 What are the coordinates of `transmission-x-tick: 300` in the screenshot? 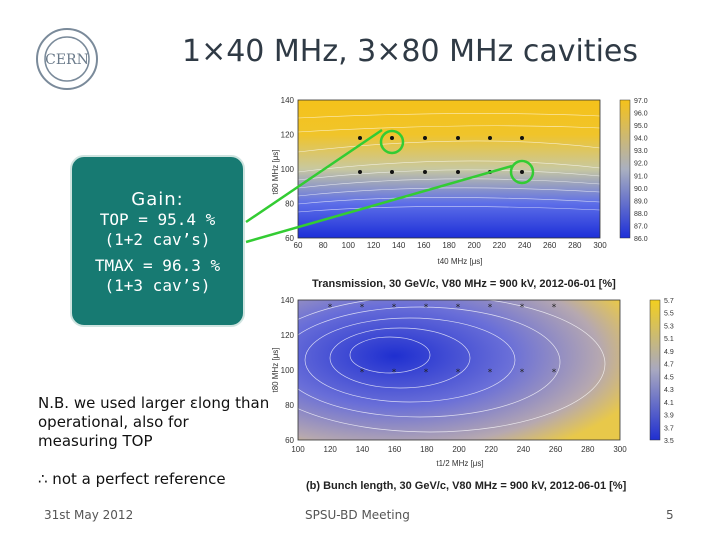 It's located at (600, 245).